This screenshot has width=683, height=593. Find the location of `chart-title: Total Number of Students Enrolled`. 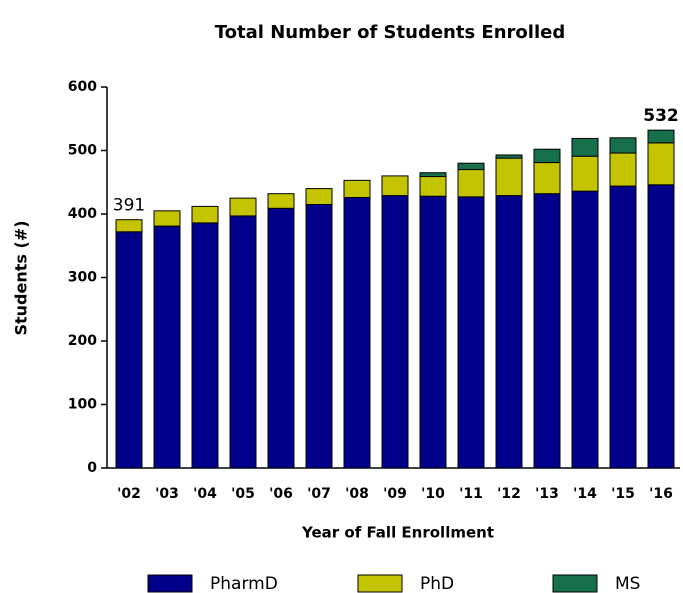

chart-title: Total Number of Students Enrolled is located at coordinates (390, 32).